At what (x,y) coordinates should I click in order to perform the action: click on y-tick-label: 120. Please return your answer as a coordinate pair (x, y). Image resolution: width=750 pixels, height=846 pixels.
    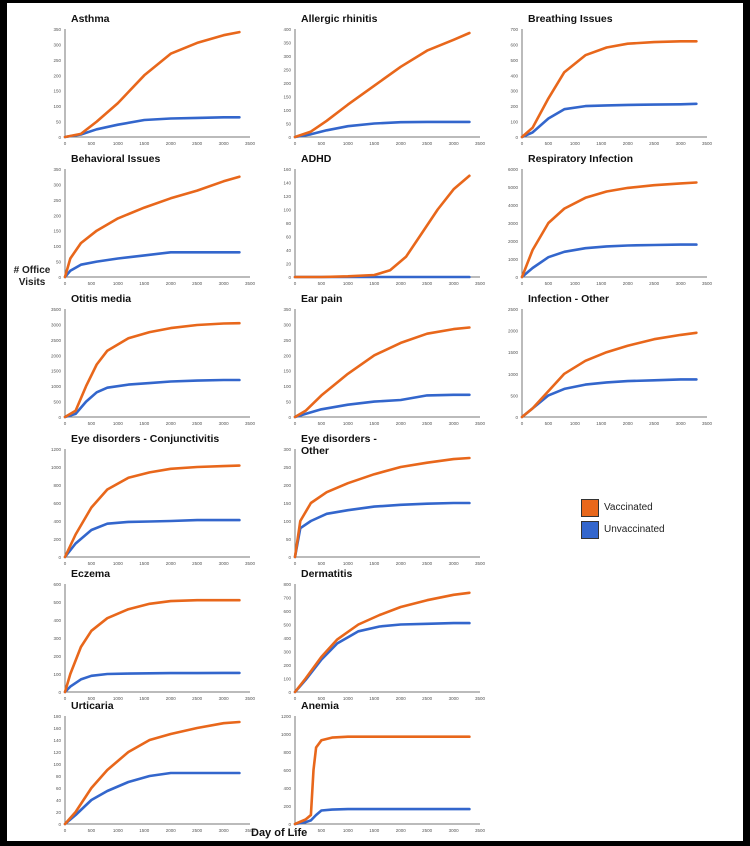
    Looking at the image, I should click on (287, 196).